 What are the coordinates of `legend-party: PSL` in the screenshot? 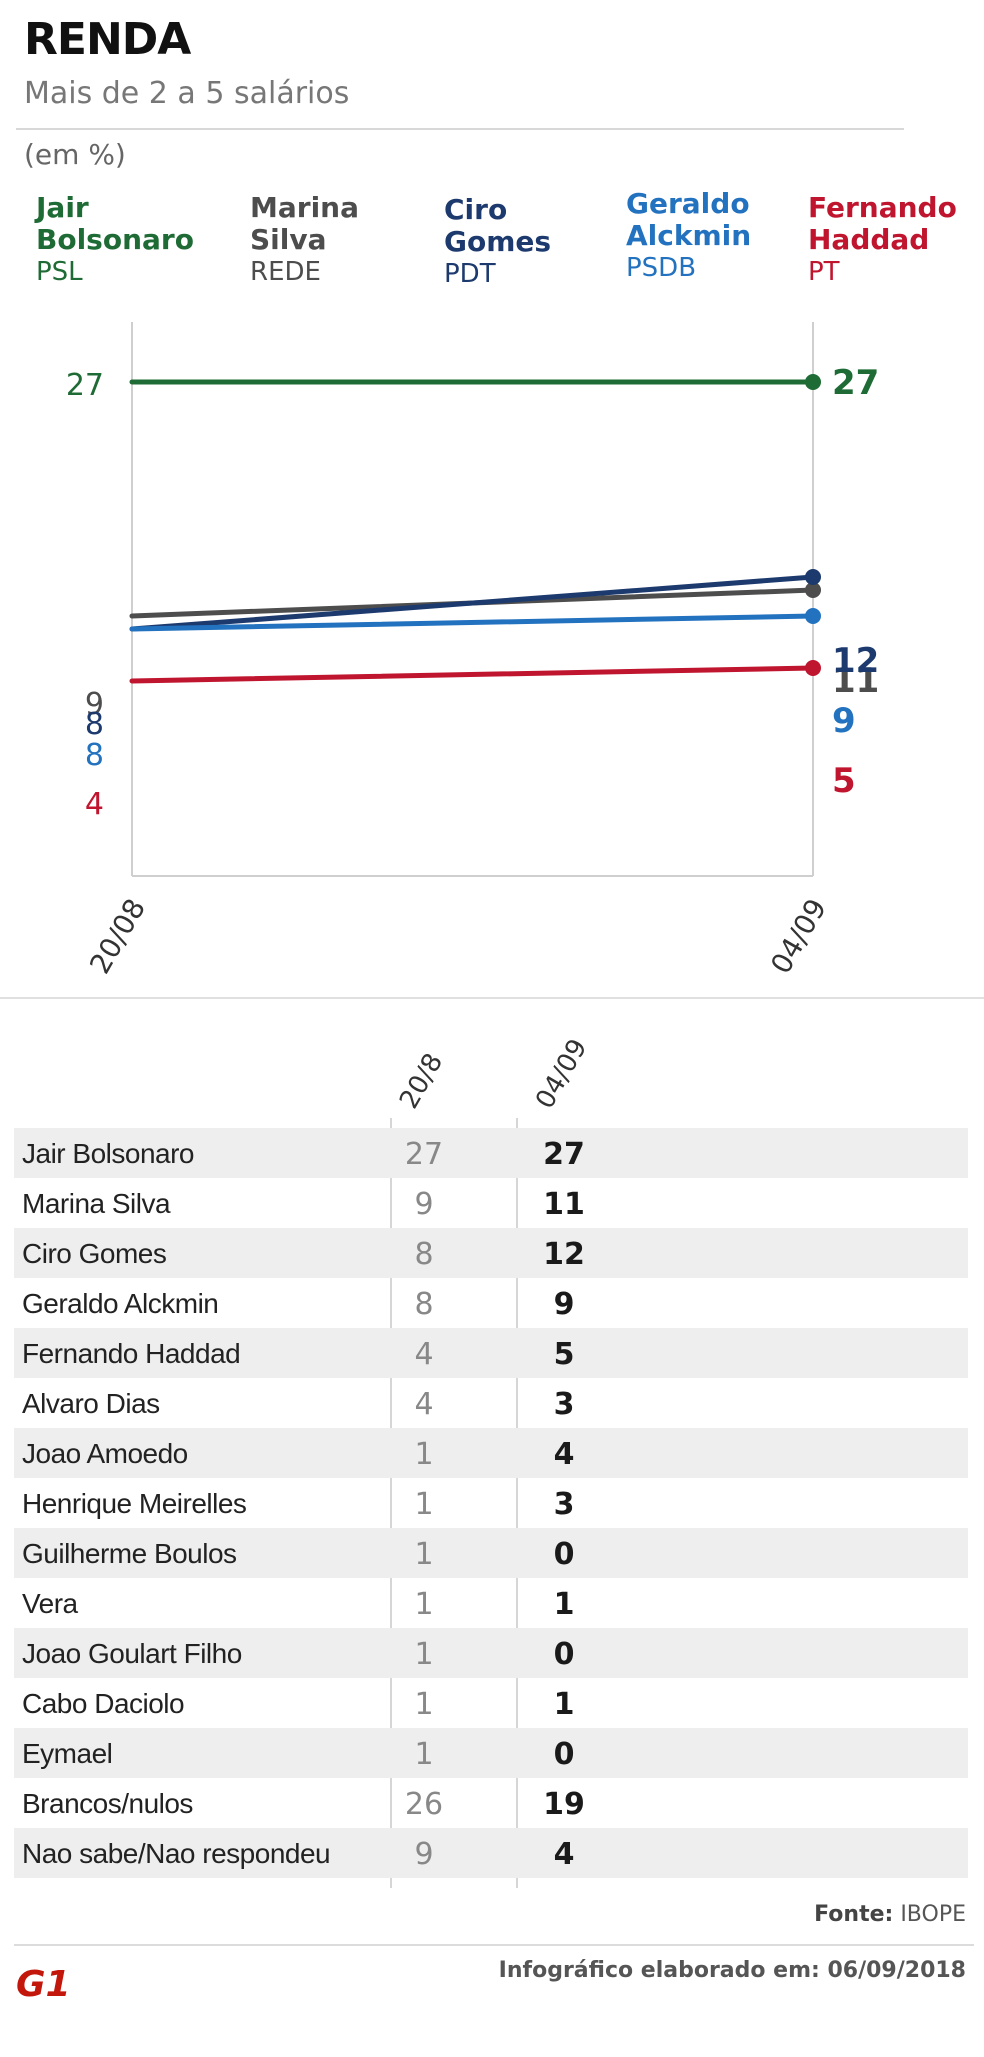 It's located at (59, 272).